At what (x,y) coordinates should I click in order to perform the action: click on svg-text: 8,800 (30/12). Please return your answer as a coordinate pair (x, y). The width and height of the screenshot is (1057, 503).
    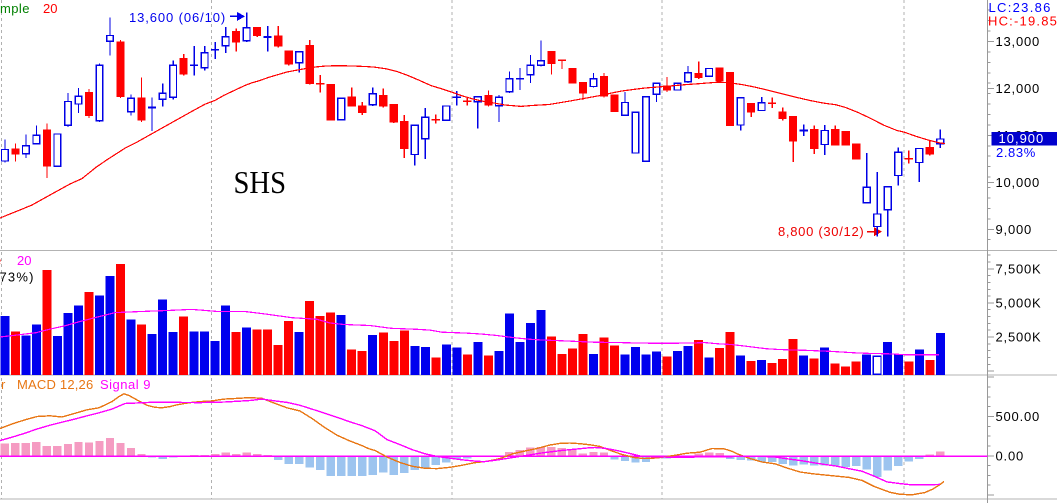
    Looking at the image, I should click on (821, 231).